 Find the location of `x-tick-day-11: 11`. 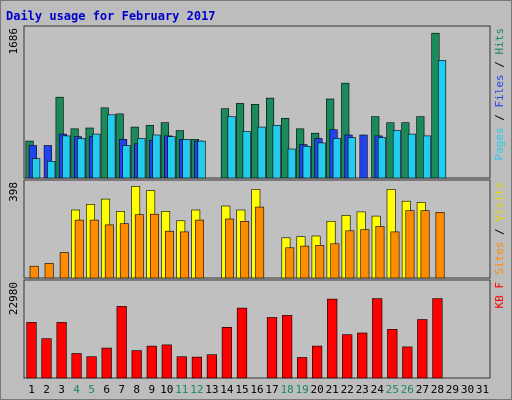

x-tick-day-11: 11 is located at coordinates (181, 389).